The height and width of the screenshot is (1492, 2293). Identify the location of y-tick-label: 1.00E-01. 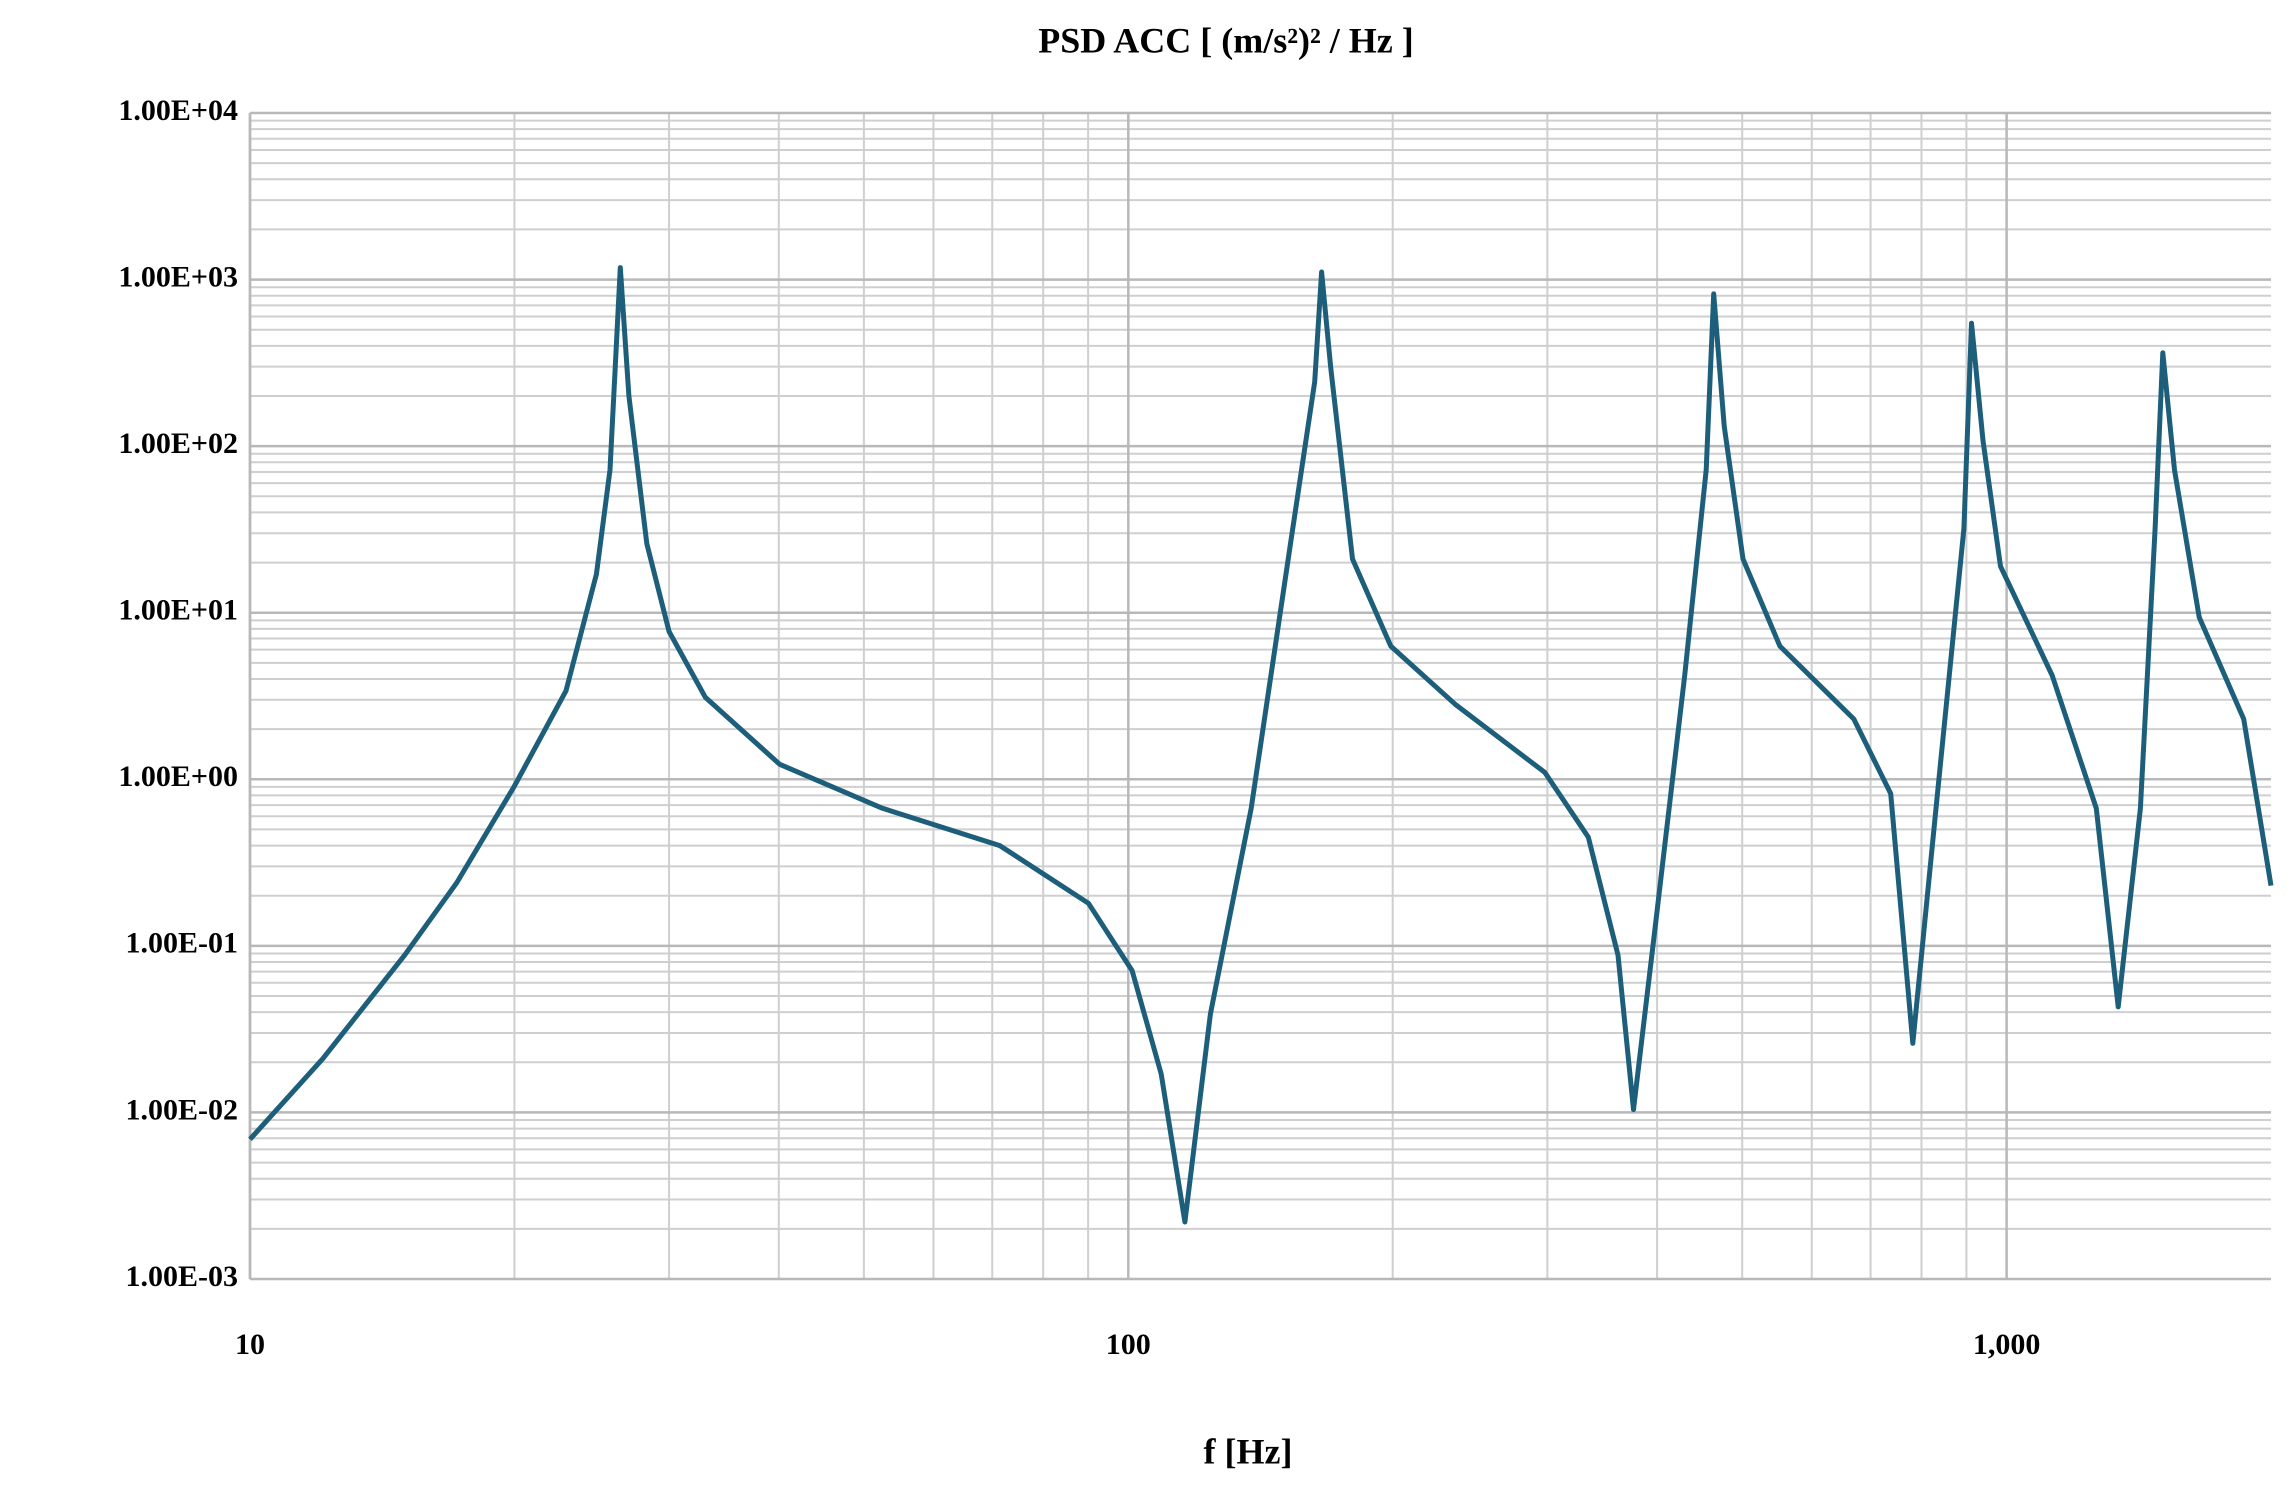
(182, 943).